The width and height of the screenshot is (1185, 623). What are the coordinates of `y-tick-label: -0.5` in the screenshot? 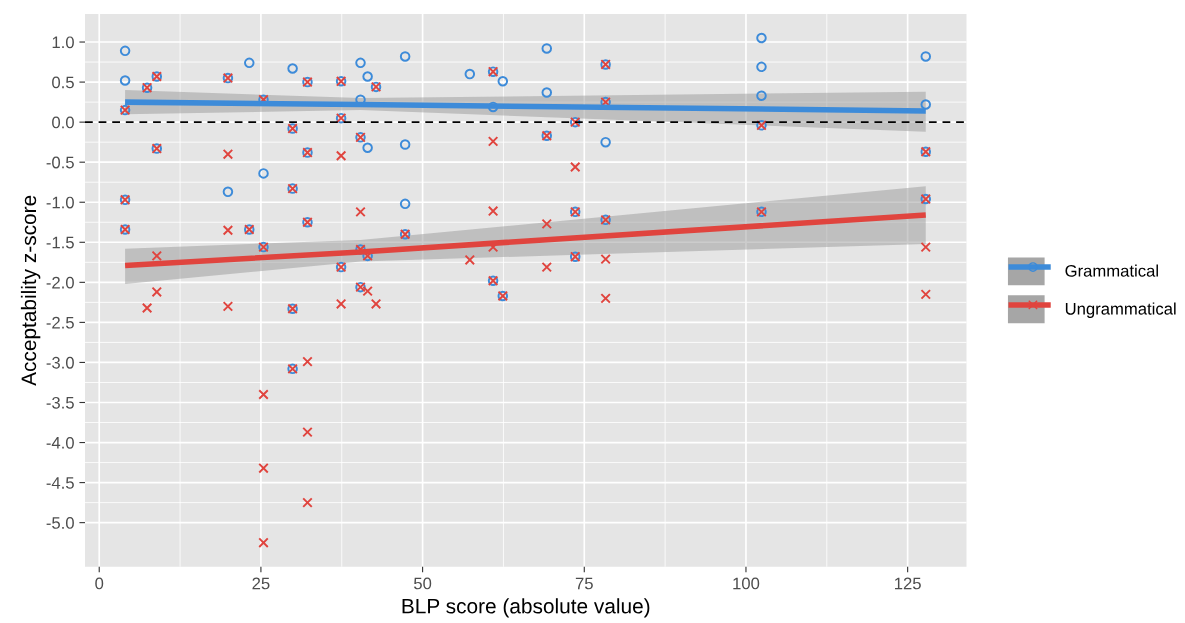 It's located at (60, 162).